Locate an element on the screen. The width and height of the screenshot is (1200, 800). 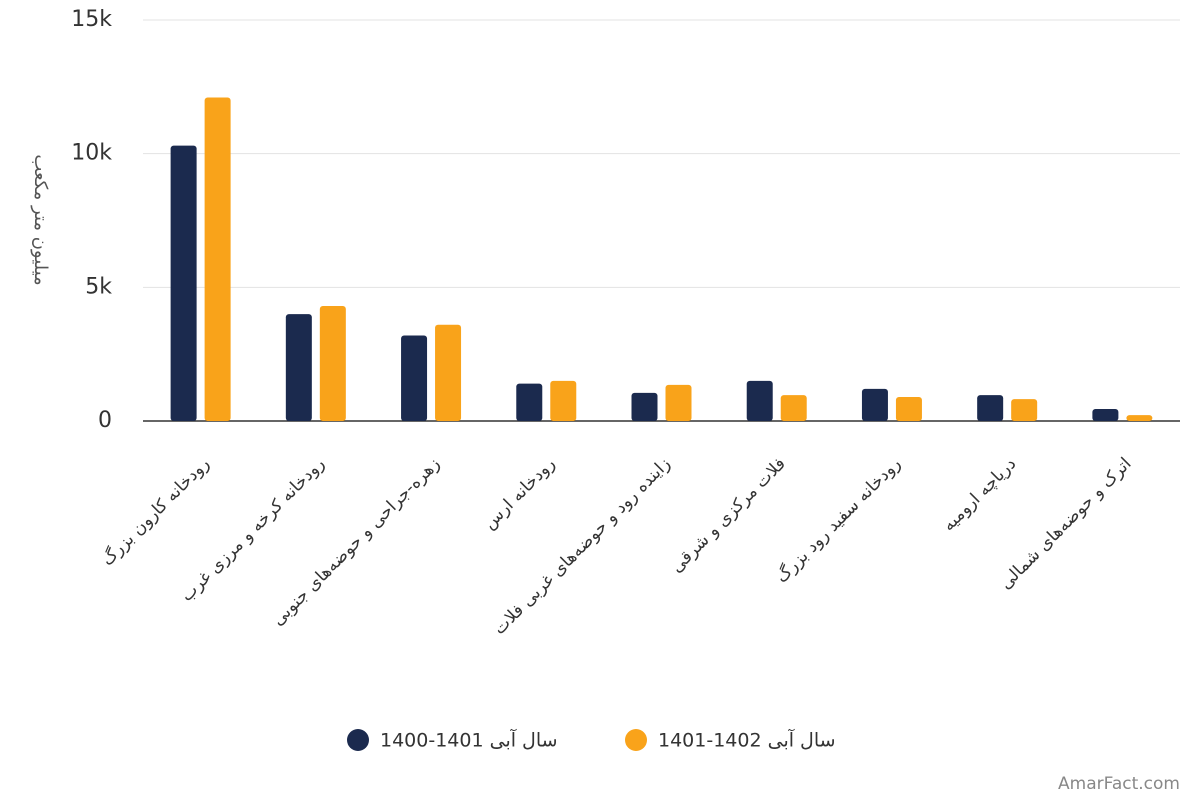
x-tick-label: رودخانه سفید رود بزرگ is located at coordinates (838, 520).